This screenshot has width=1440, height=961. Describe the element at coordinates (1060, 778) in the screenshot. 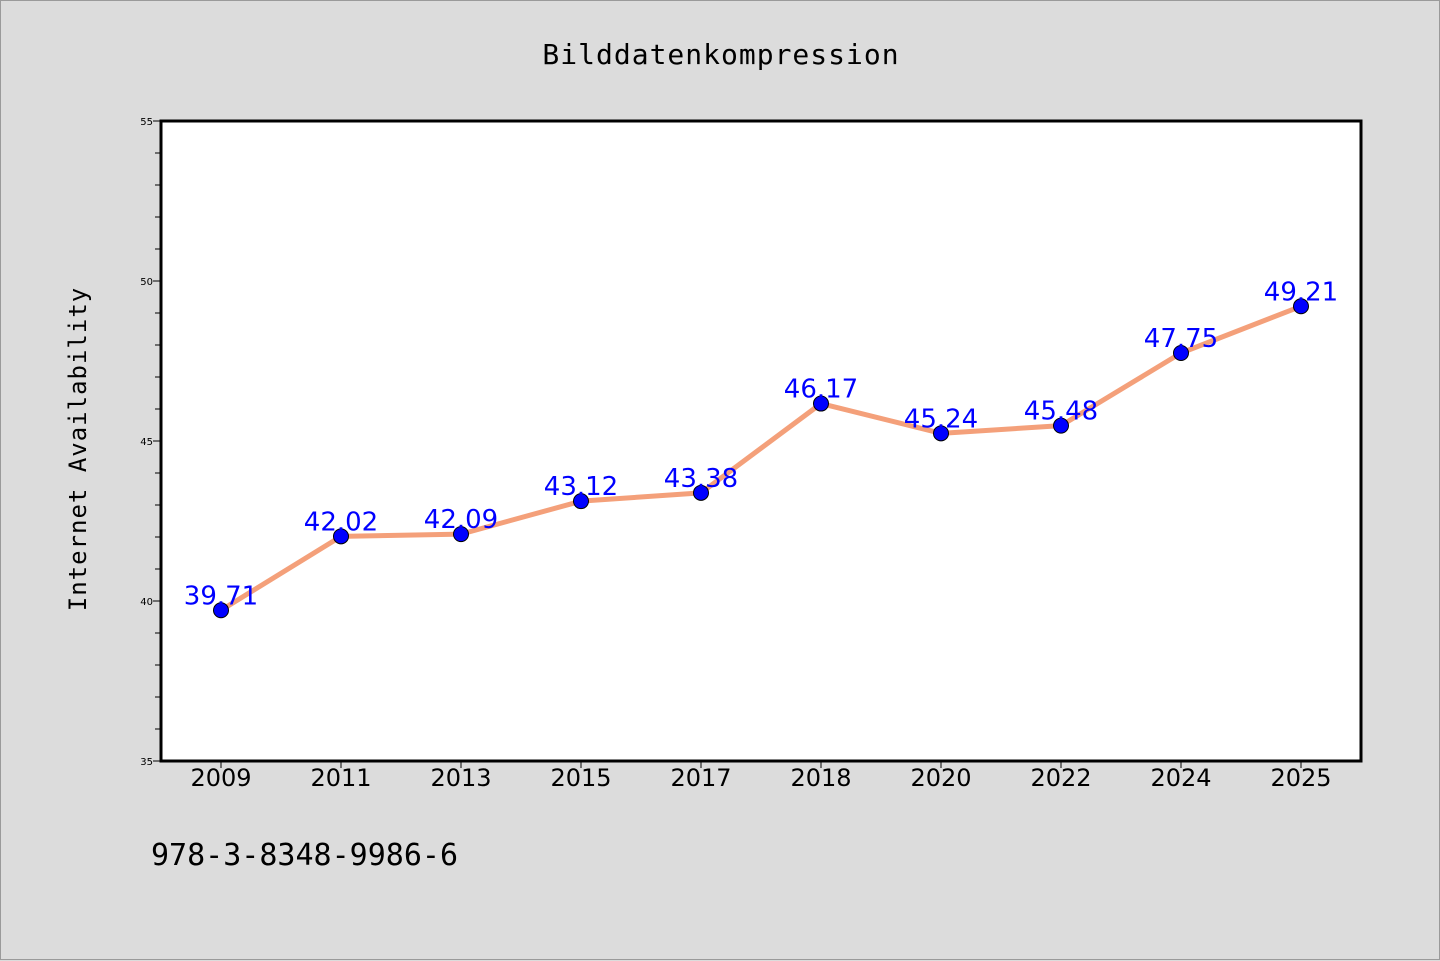

I see `x-tick-label: 2022` at that location.